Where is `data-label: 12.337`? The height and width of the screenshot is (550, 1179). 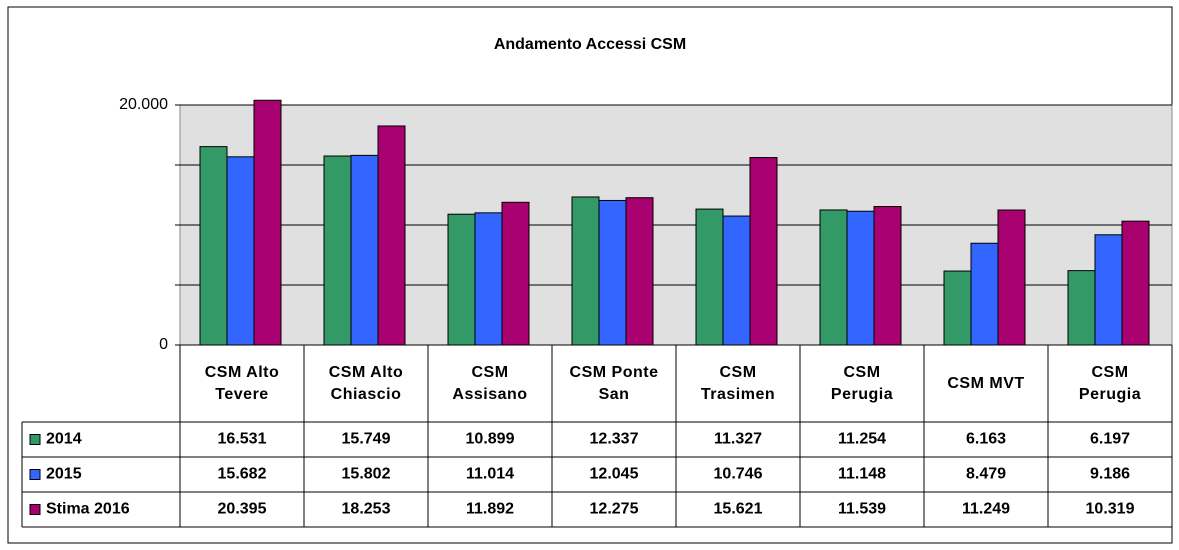 data-label: 12.337 is located at coordinates (614, 439).